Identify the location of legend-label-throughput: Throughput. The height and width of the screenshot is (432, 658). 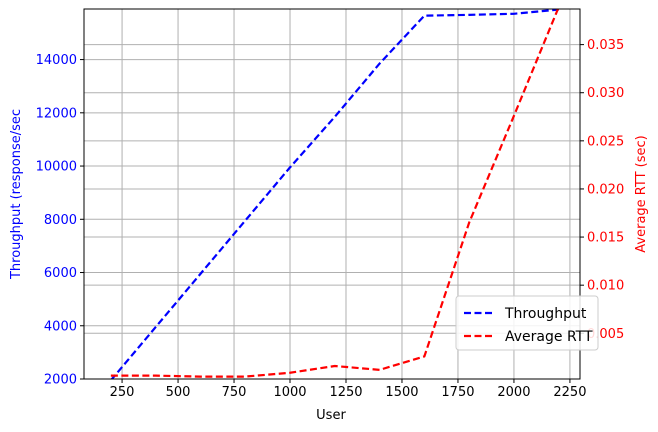
(545, 314).